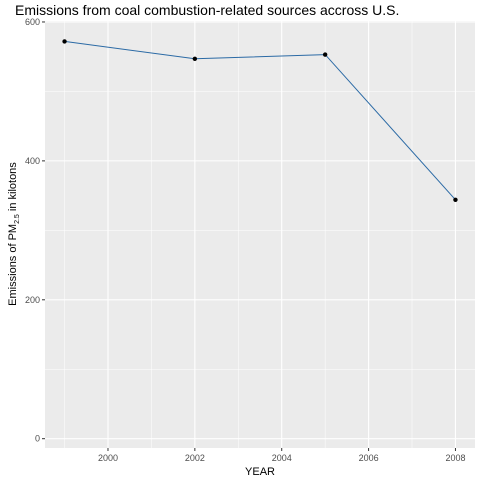  Describe the element at coordinates (455, 458) in the screenshot. I see `x-tick-label: 2008` at that location.